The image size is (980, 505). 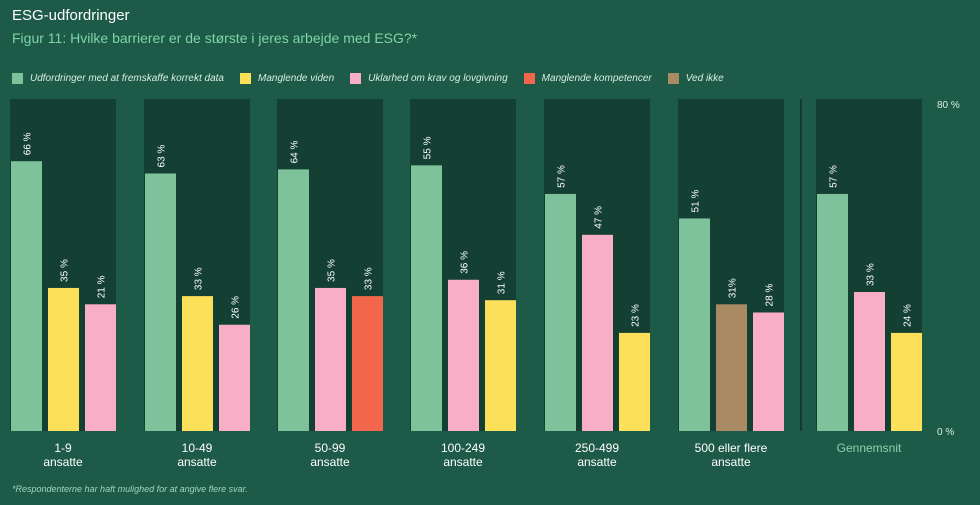 I want to click on data-label: 31%, so click(x=733, y=288).